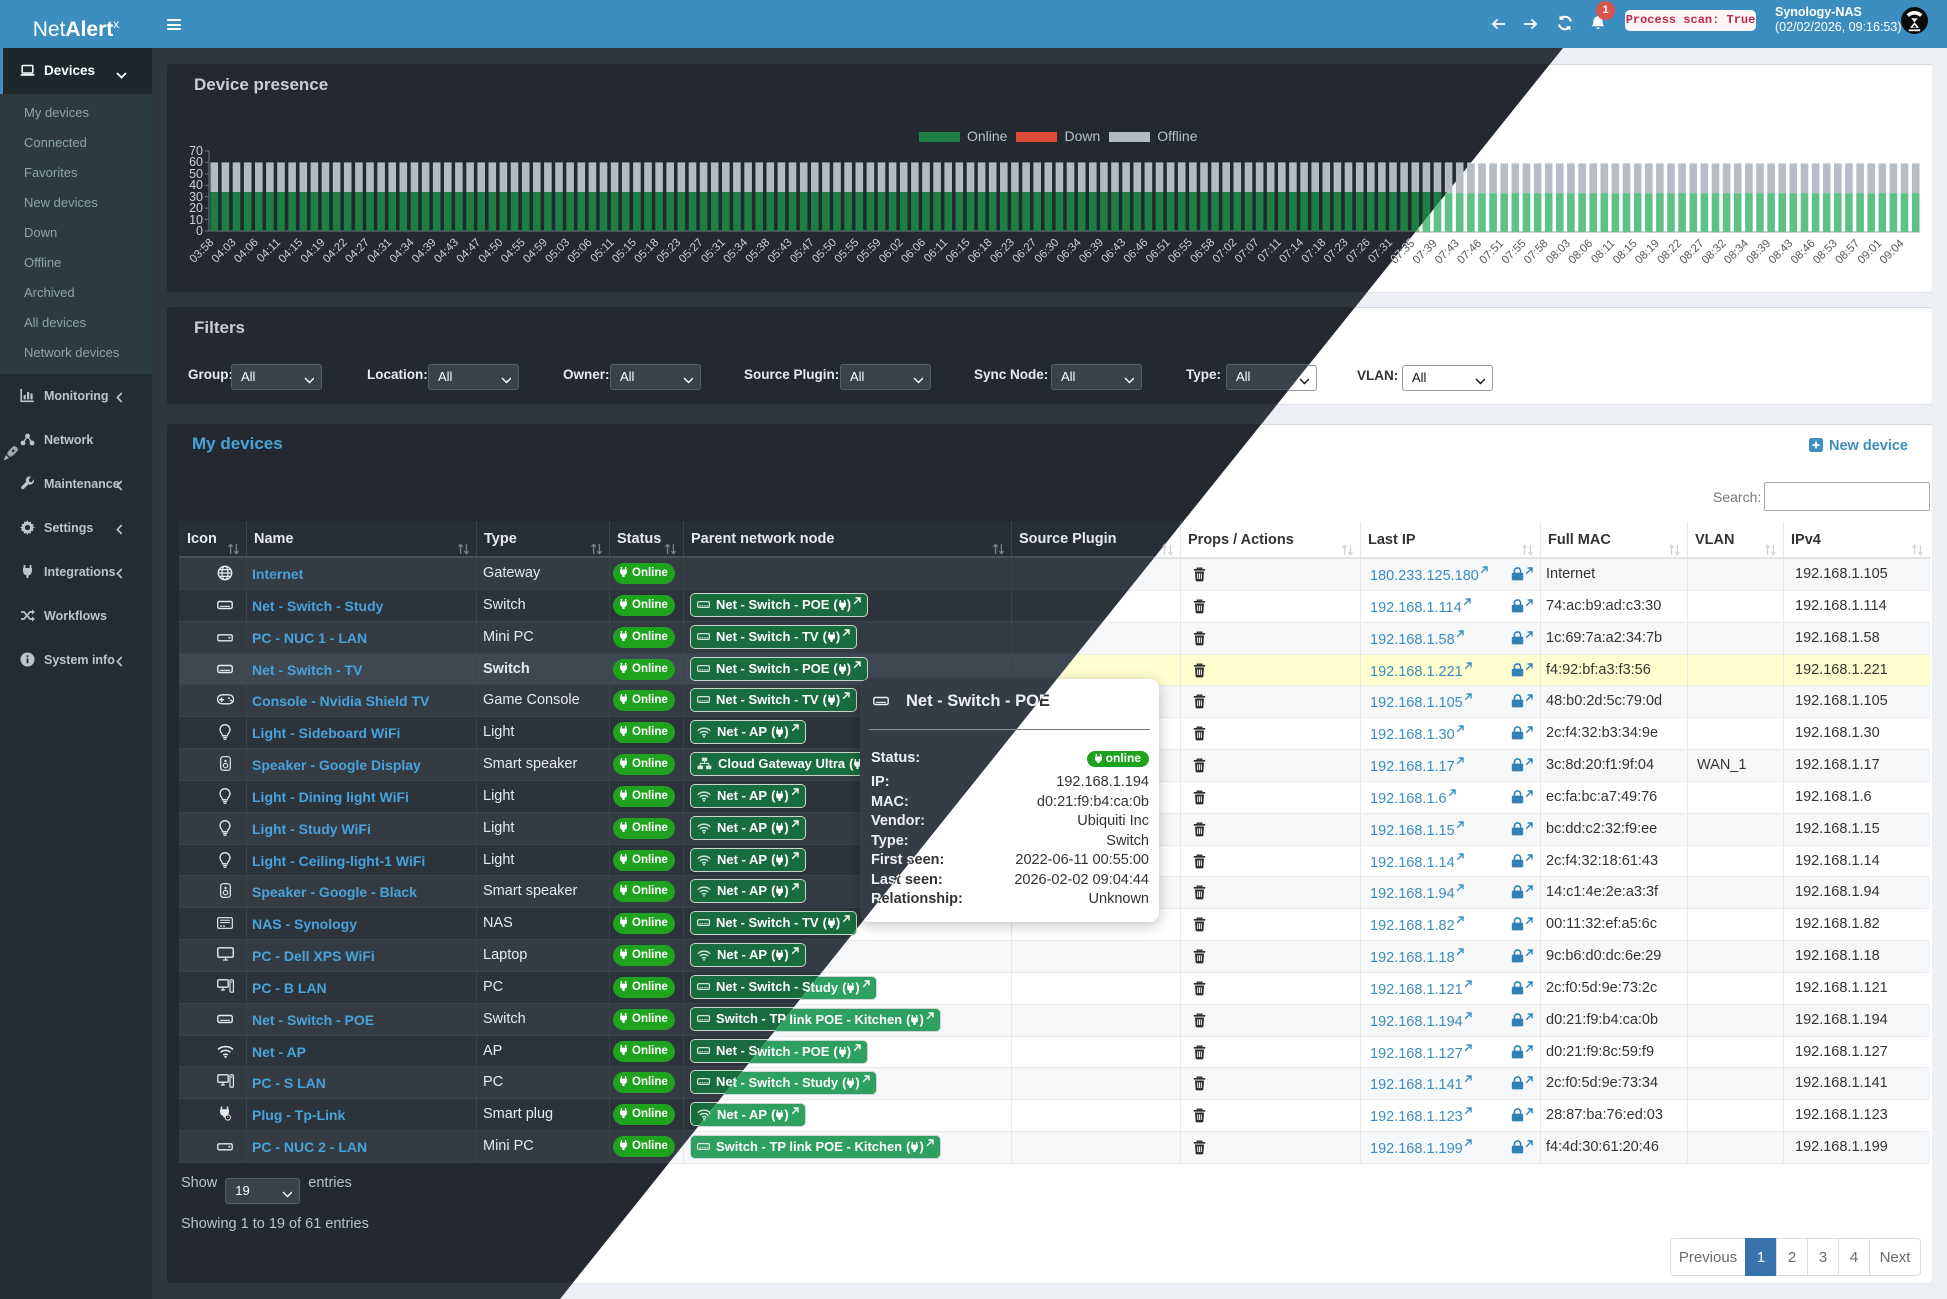 The height and width of the screenshot is (1299, 1947). Describe the element at coordinates (1069, 250) in the screenshot. I see `svg-text: 06:34` at that location.